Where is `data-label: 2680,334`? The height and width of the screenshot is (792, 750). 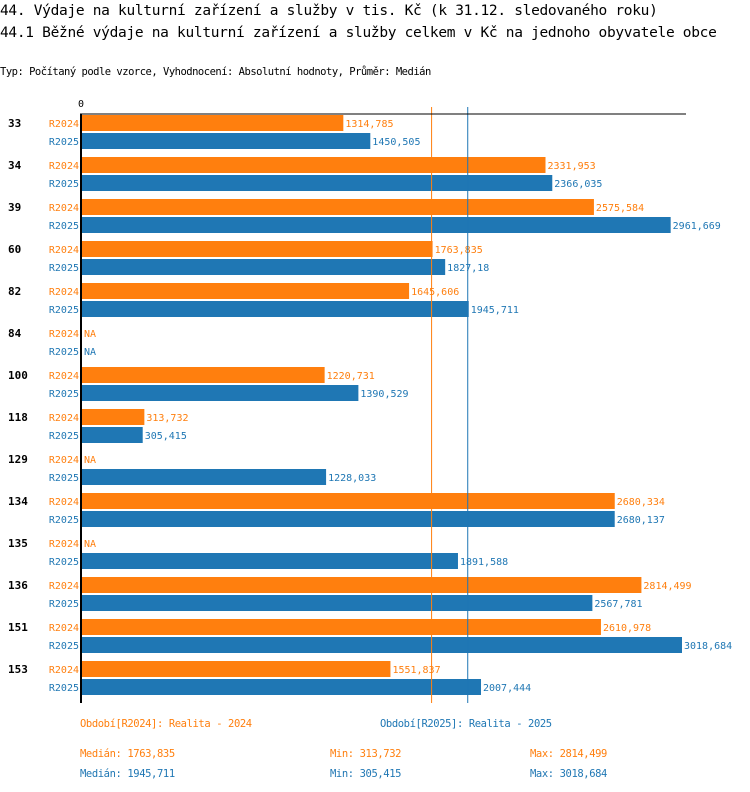
data-label: 2680,334 is located at coordinates (641, 502).